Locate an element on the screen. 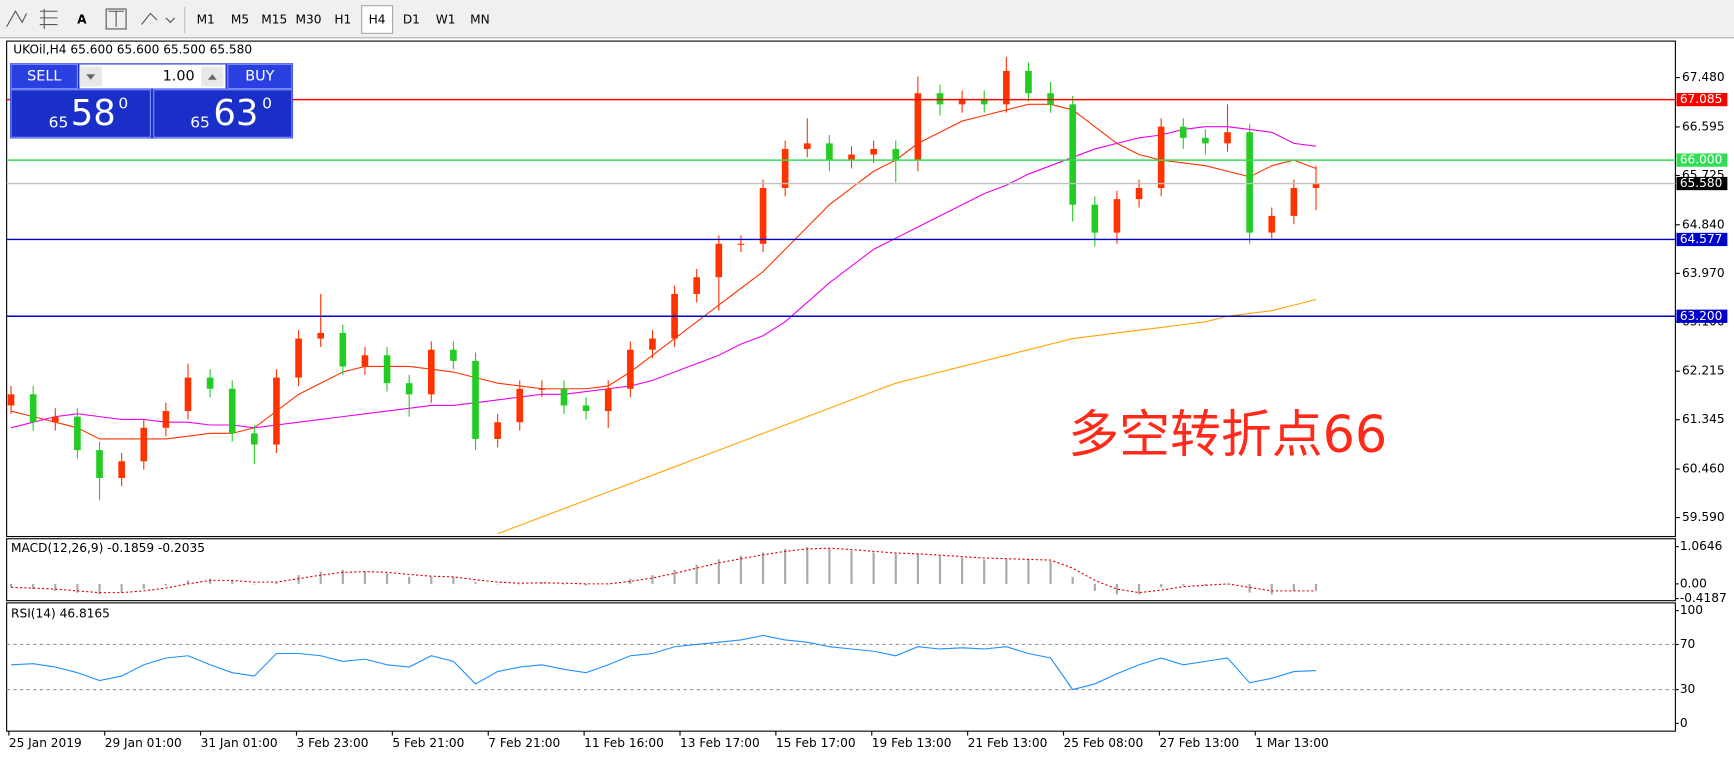  timeframe-bar: M1 M5 M15 M30 H1 H4 D1 W1 MN is located at coordinates (343, 19).